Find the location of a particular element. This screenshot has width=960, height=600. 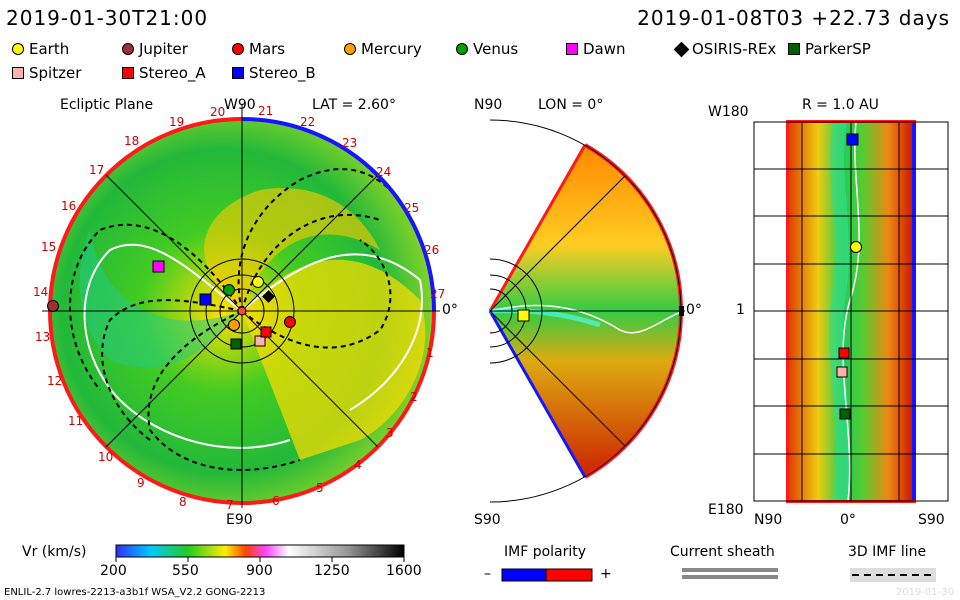

legend-label: Mercury is located at coordinates (391, 49).